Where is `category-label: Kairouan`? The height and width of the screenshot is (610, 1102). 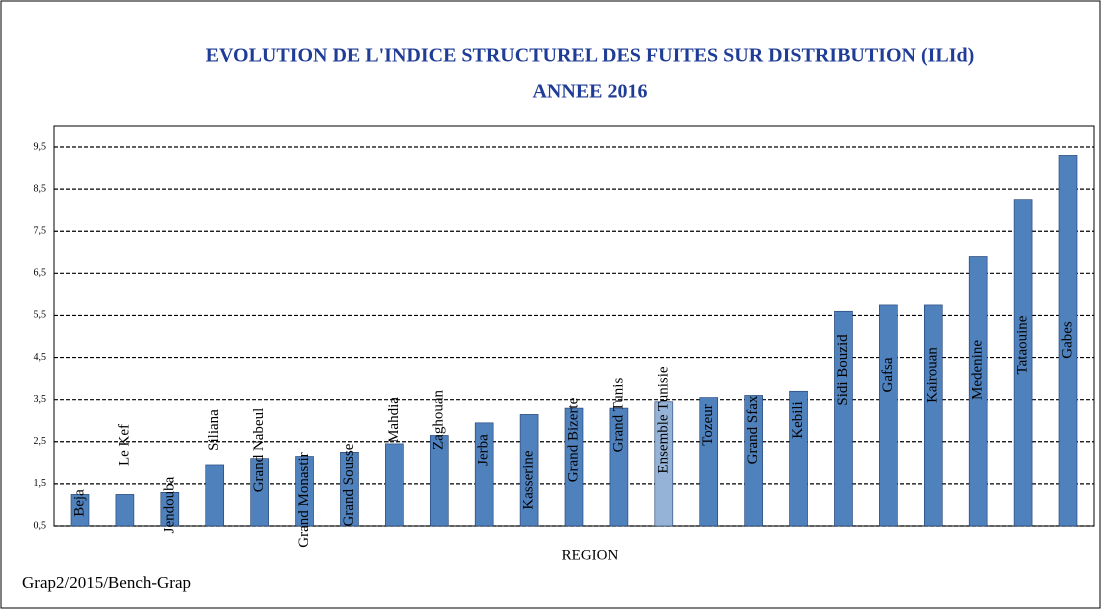 category-label: Kairouan is located at coordinates (933, 375).